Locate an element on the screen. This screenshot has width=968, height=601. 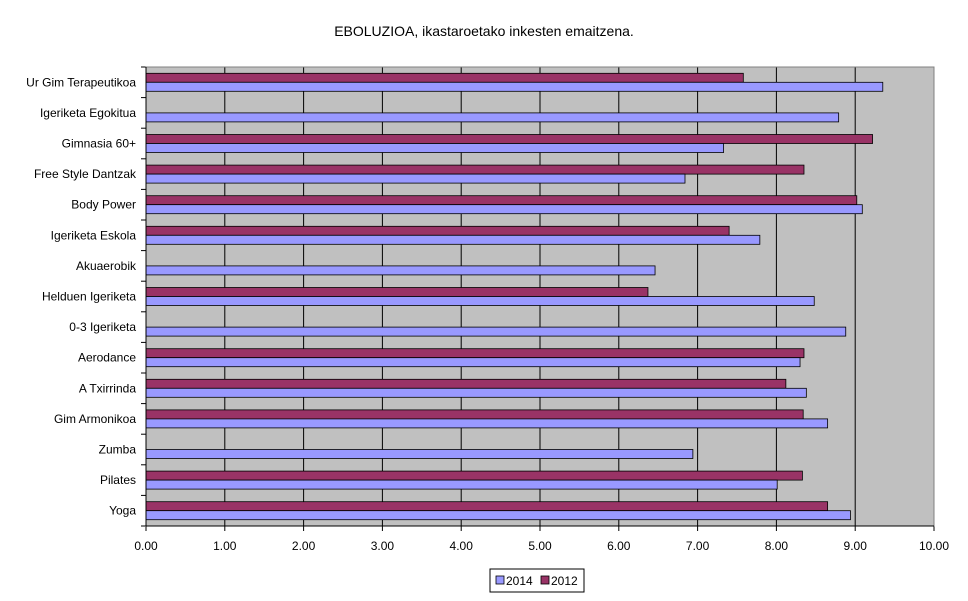
x-tick-label: 7.00 is located at coordinates (698, 546).